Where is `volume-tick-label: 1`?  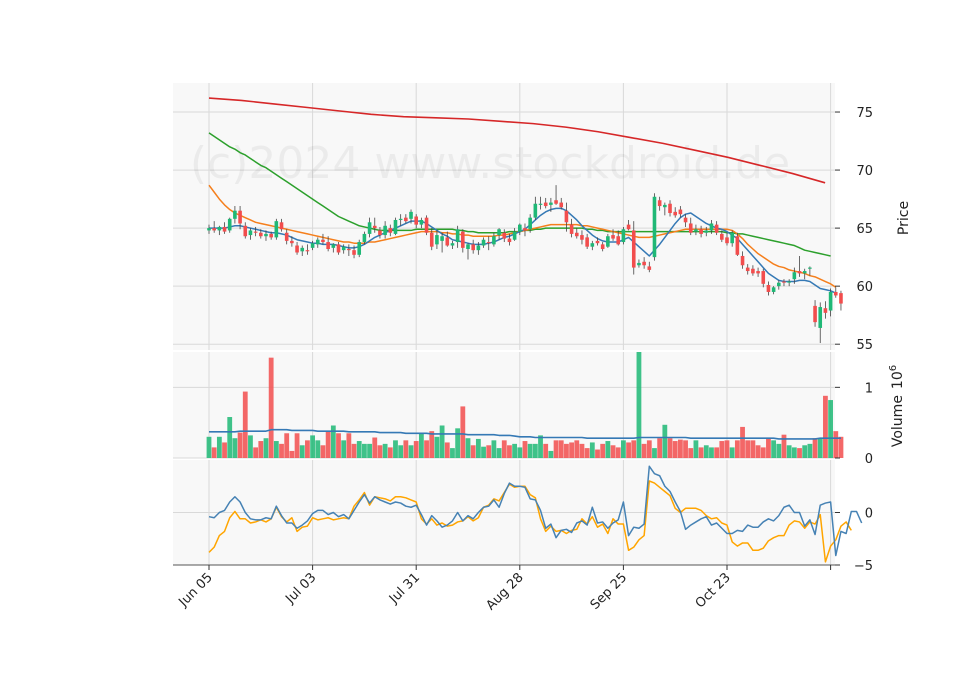
volume-tick-label: 1 is located at coordinates (869, 388).